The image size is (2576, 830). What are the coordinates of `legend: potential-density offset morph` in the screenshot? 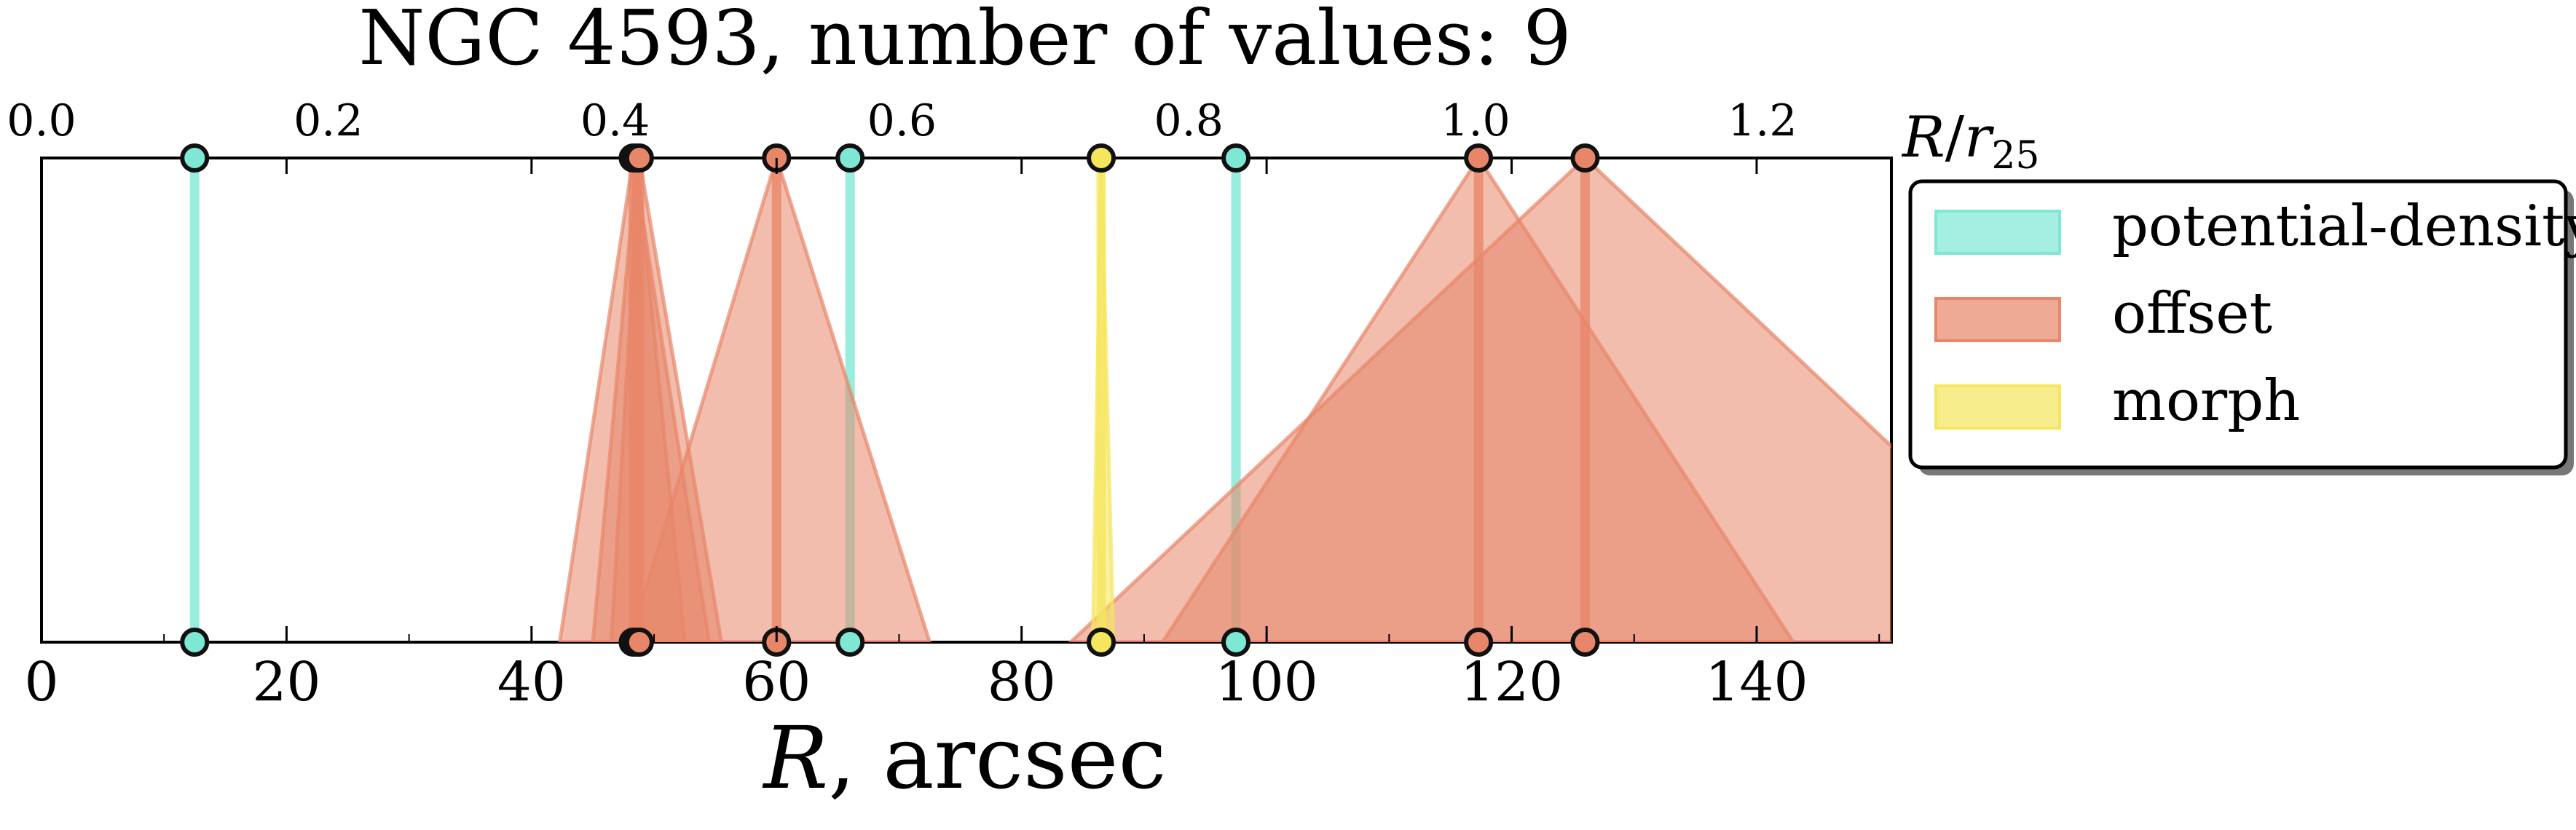 It's located at (2242, 327).